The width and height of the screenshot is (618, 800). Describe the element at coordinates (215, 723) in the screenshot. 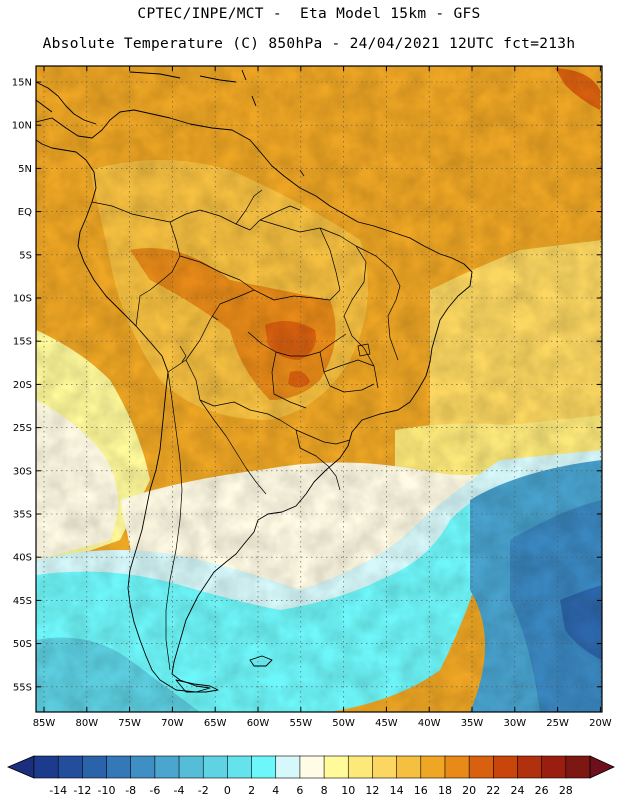

I see `lon-label: 65W` at that location.